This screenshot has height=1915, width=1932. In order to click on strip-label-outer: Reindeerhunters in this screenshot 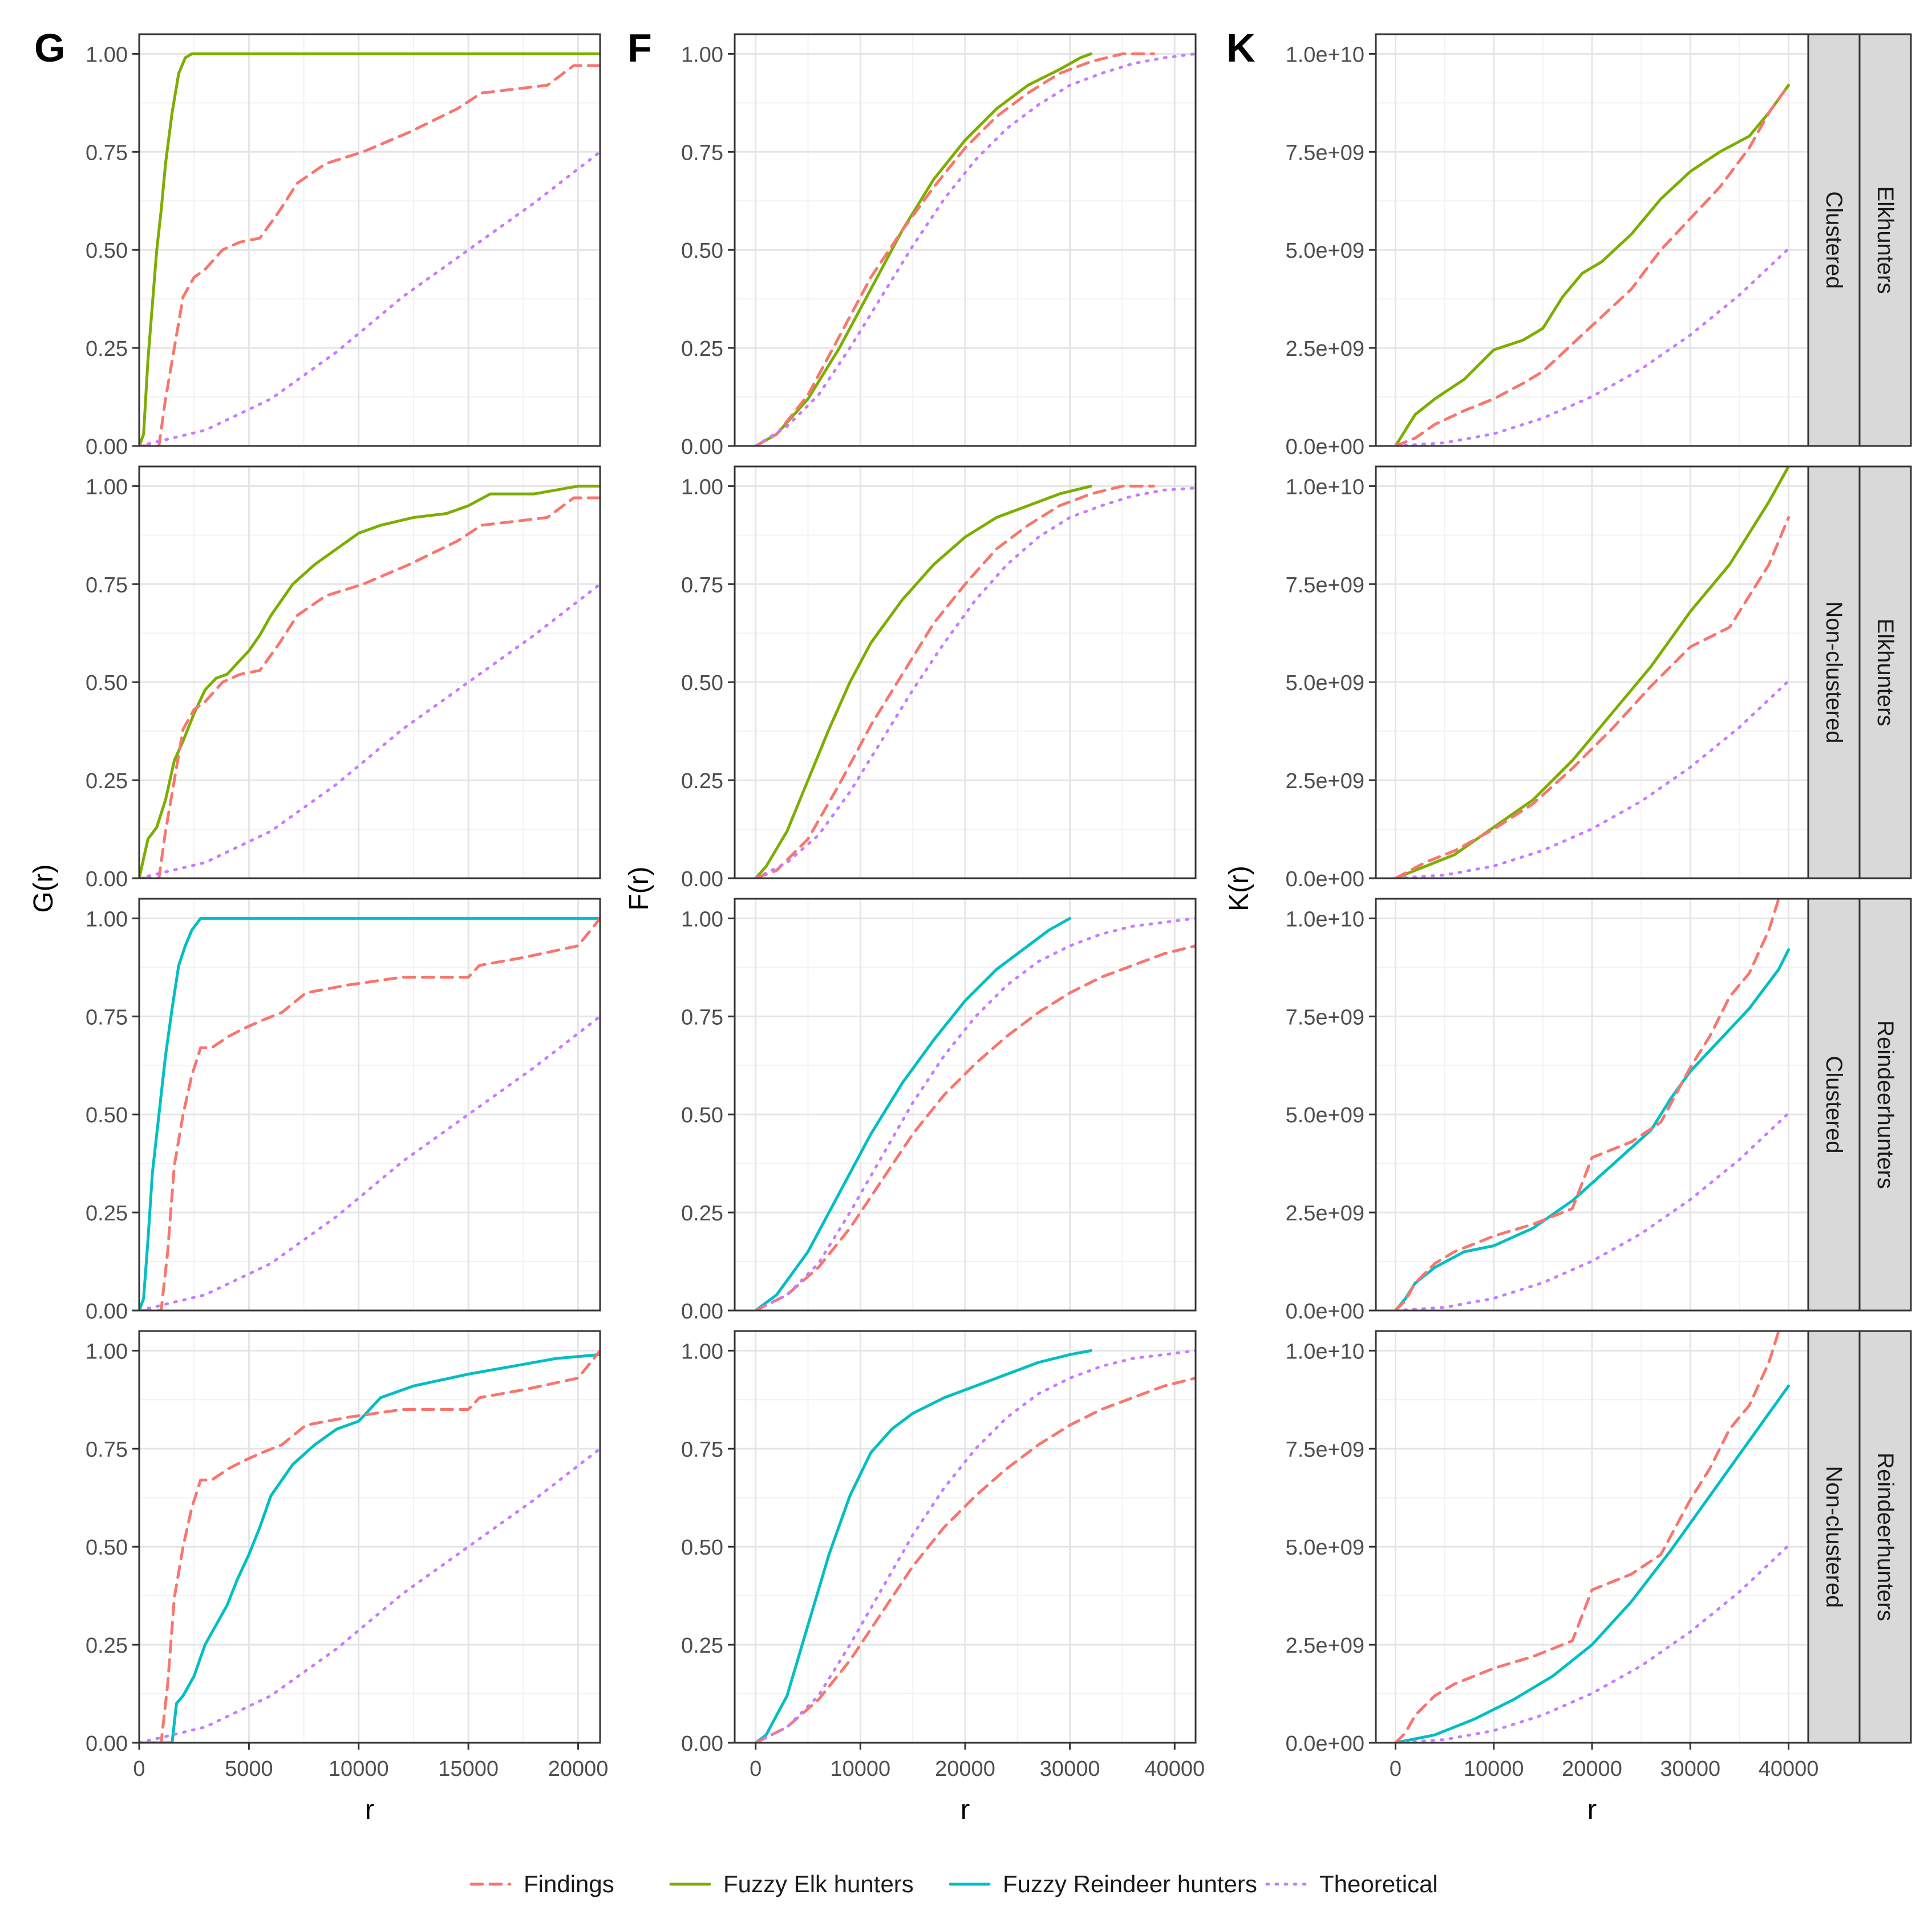, I will do `click(1885, 1104)`.